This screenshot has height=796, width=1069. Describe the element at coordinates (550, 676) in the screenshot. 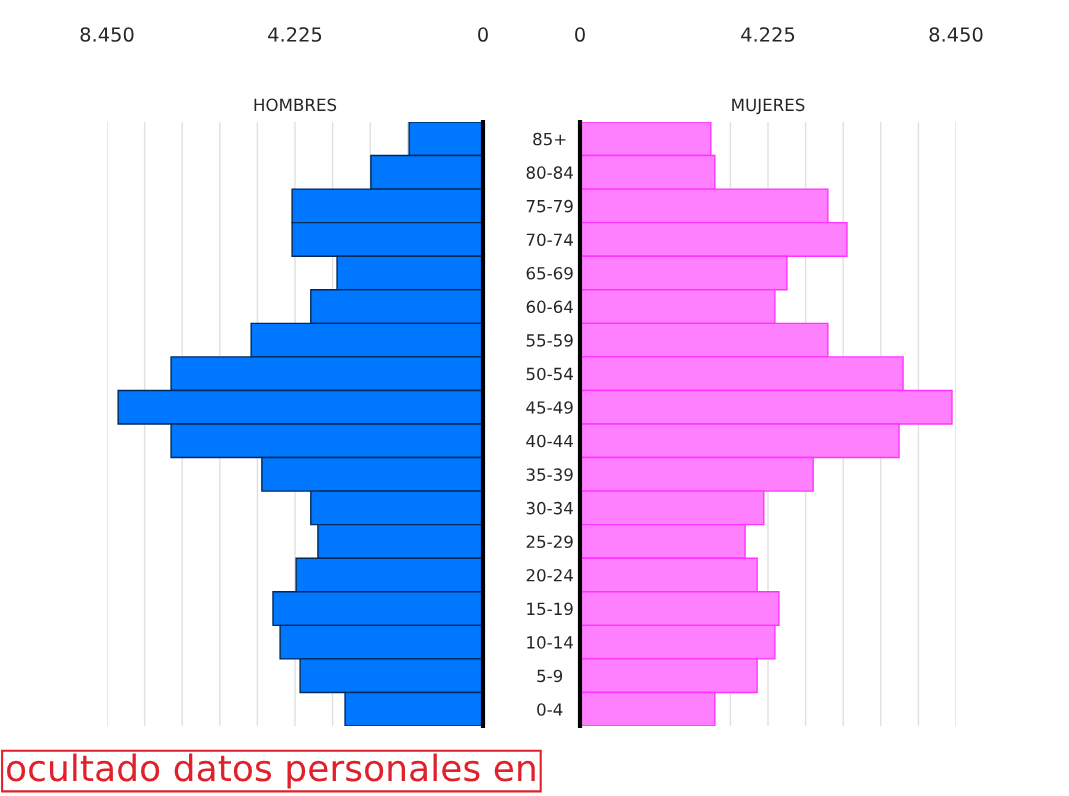

I see `y-tick-label: 5-9` at that location.